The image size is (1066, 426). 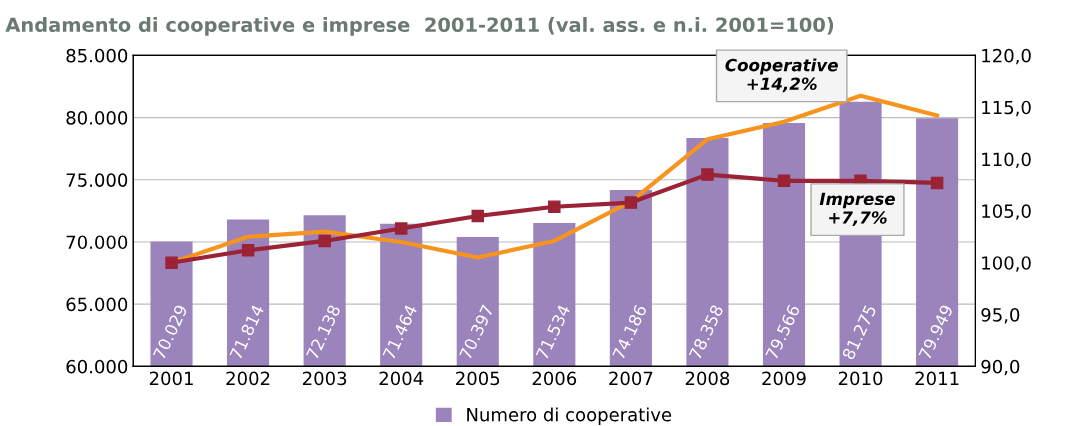 What do you see at coordinates (707, 378) in the screenshot?
I see `x-tick-label: 2008` at bounding box center [707, 378].